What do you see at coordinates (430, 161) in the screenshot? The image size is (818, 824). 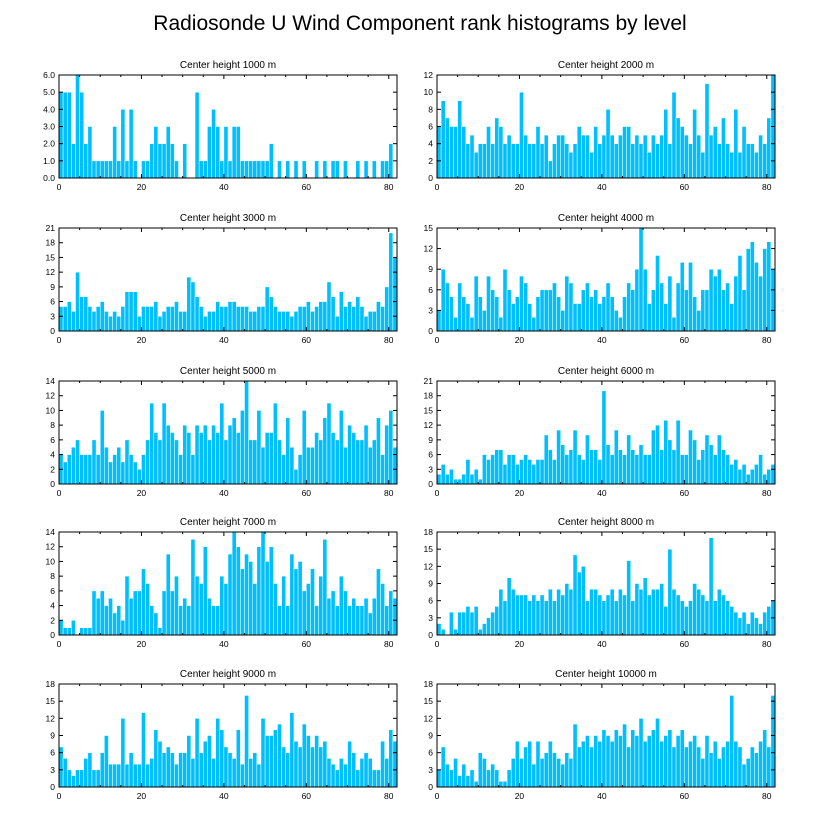 I see `y-tick-label: 2` at bounding box center [430, 161].